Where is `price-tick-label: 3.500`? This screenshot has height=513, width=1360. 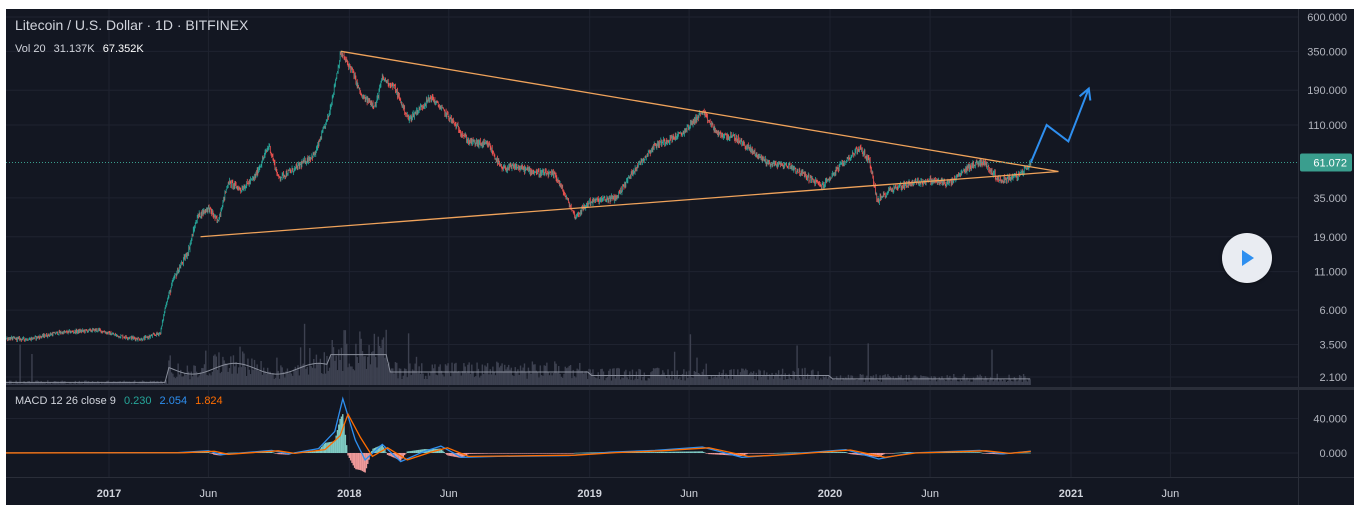 price-tick-label: 3.500 is located at coordinates (1333, 345).